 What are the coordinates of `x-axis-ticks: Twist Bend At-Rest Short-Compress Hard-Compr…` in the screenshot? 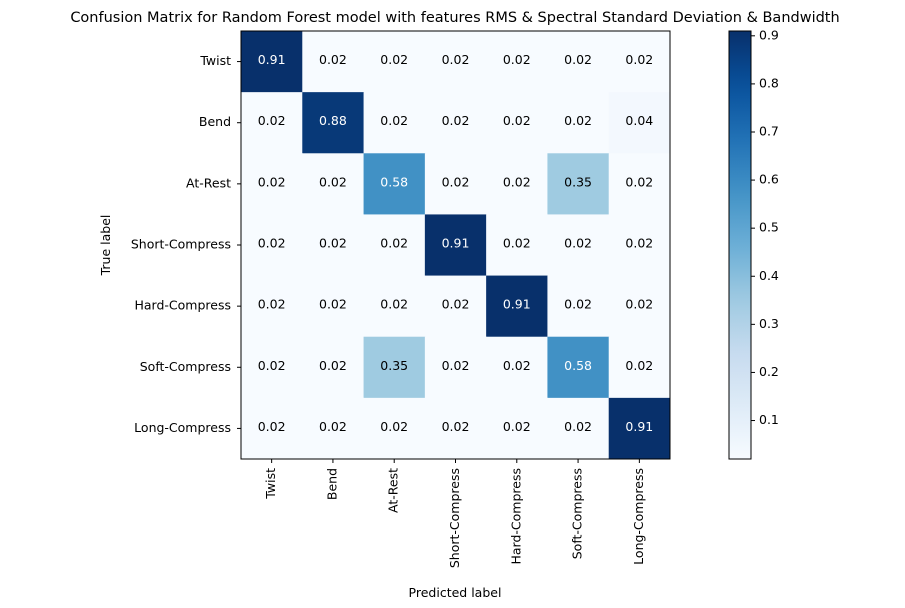 It's located at (454, 513).